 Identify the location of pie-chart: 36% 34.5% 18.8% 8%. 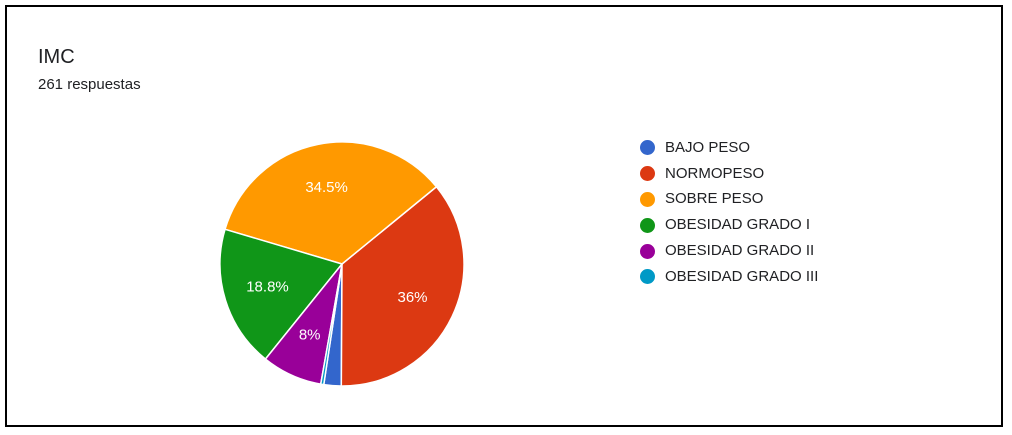
(342, 264).